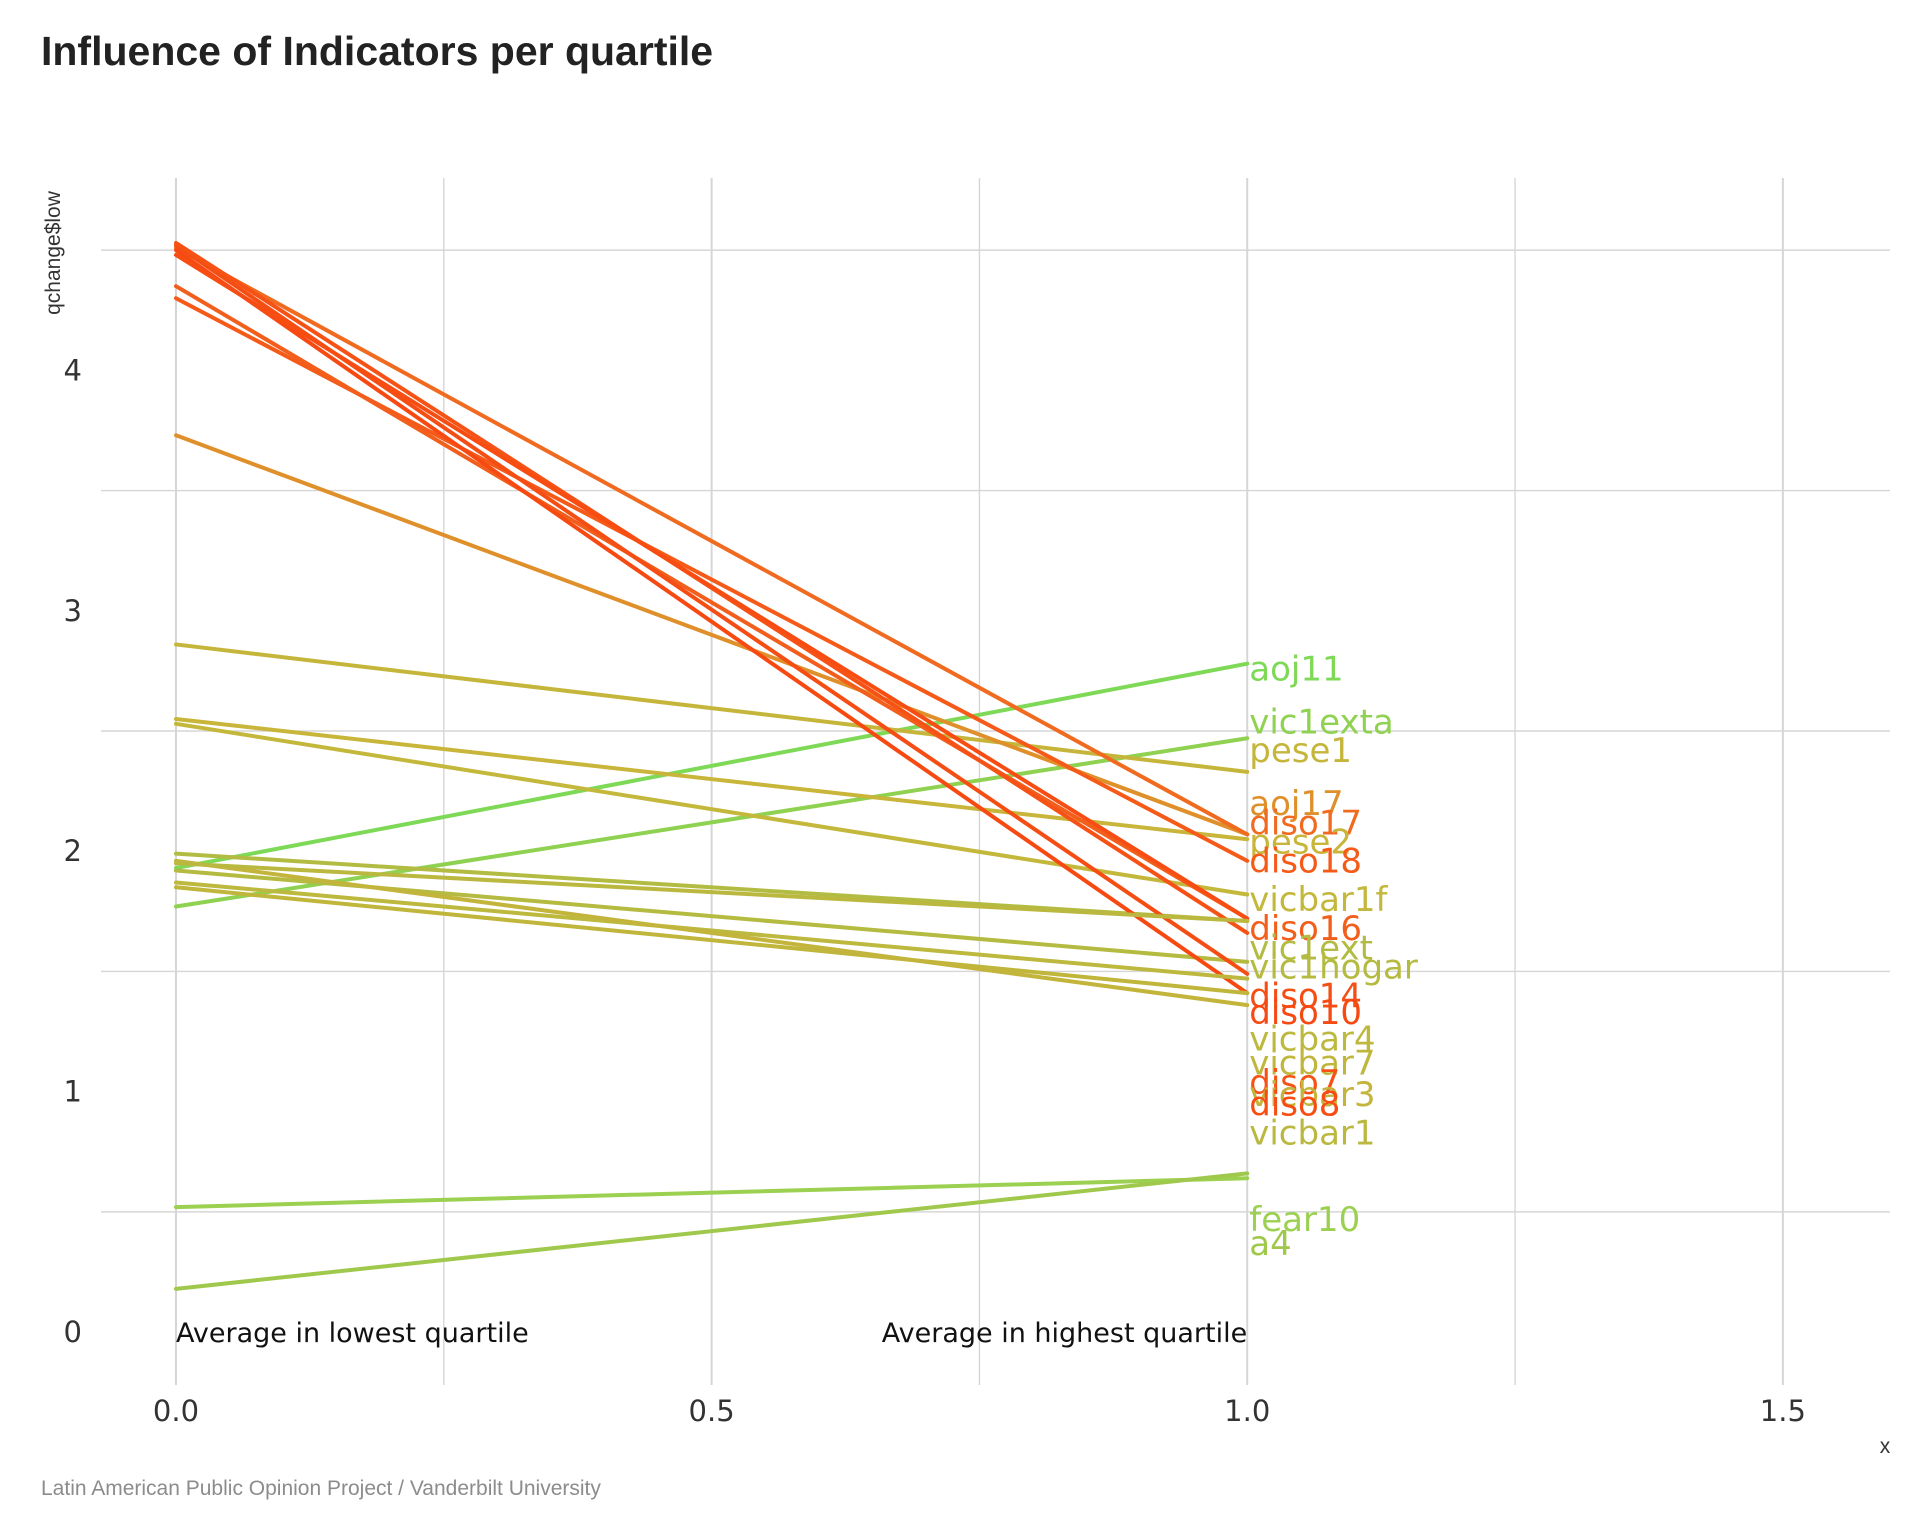  What do you see at coordinates (711, 809) in the screenshot?
I see `series-line-vicbar1f` at bounding box center [711, 809].